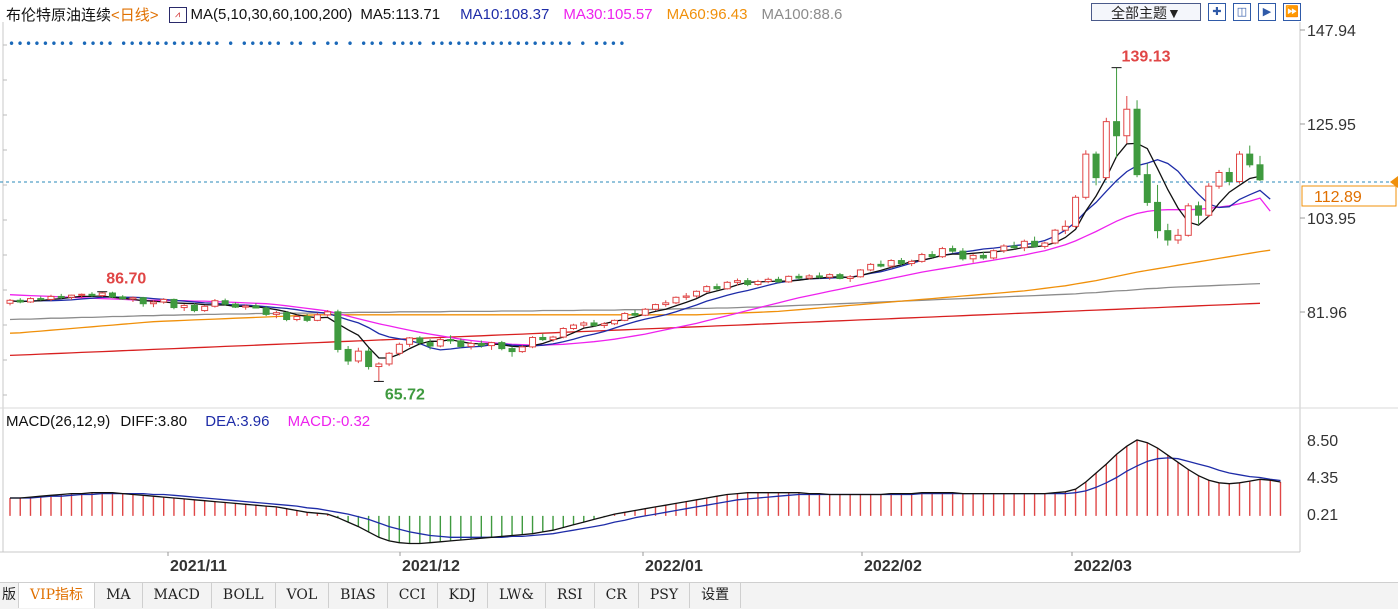 The width and height of the screenshot is (1398, 609). I want to click on zoom-out-icon: ◫, so click(1242, 12).